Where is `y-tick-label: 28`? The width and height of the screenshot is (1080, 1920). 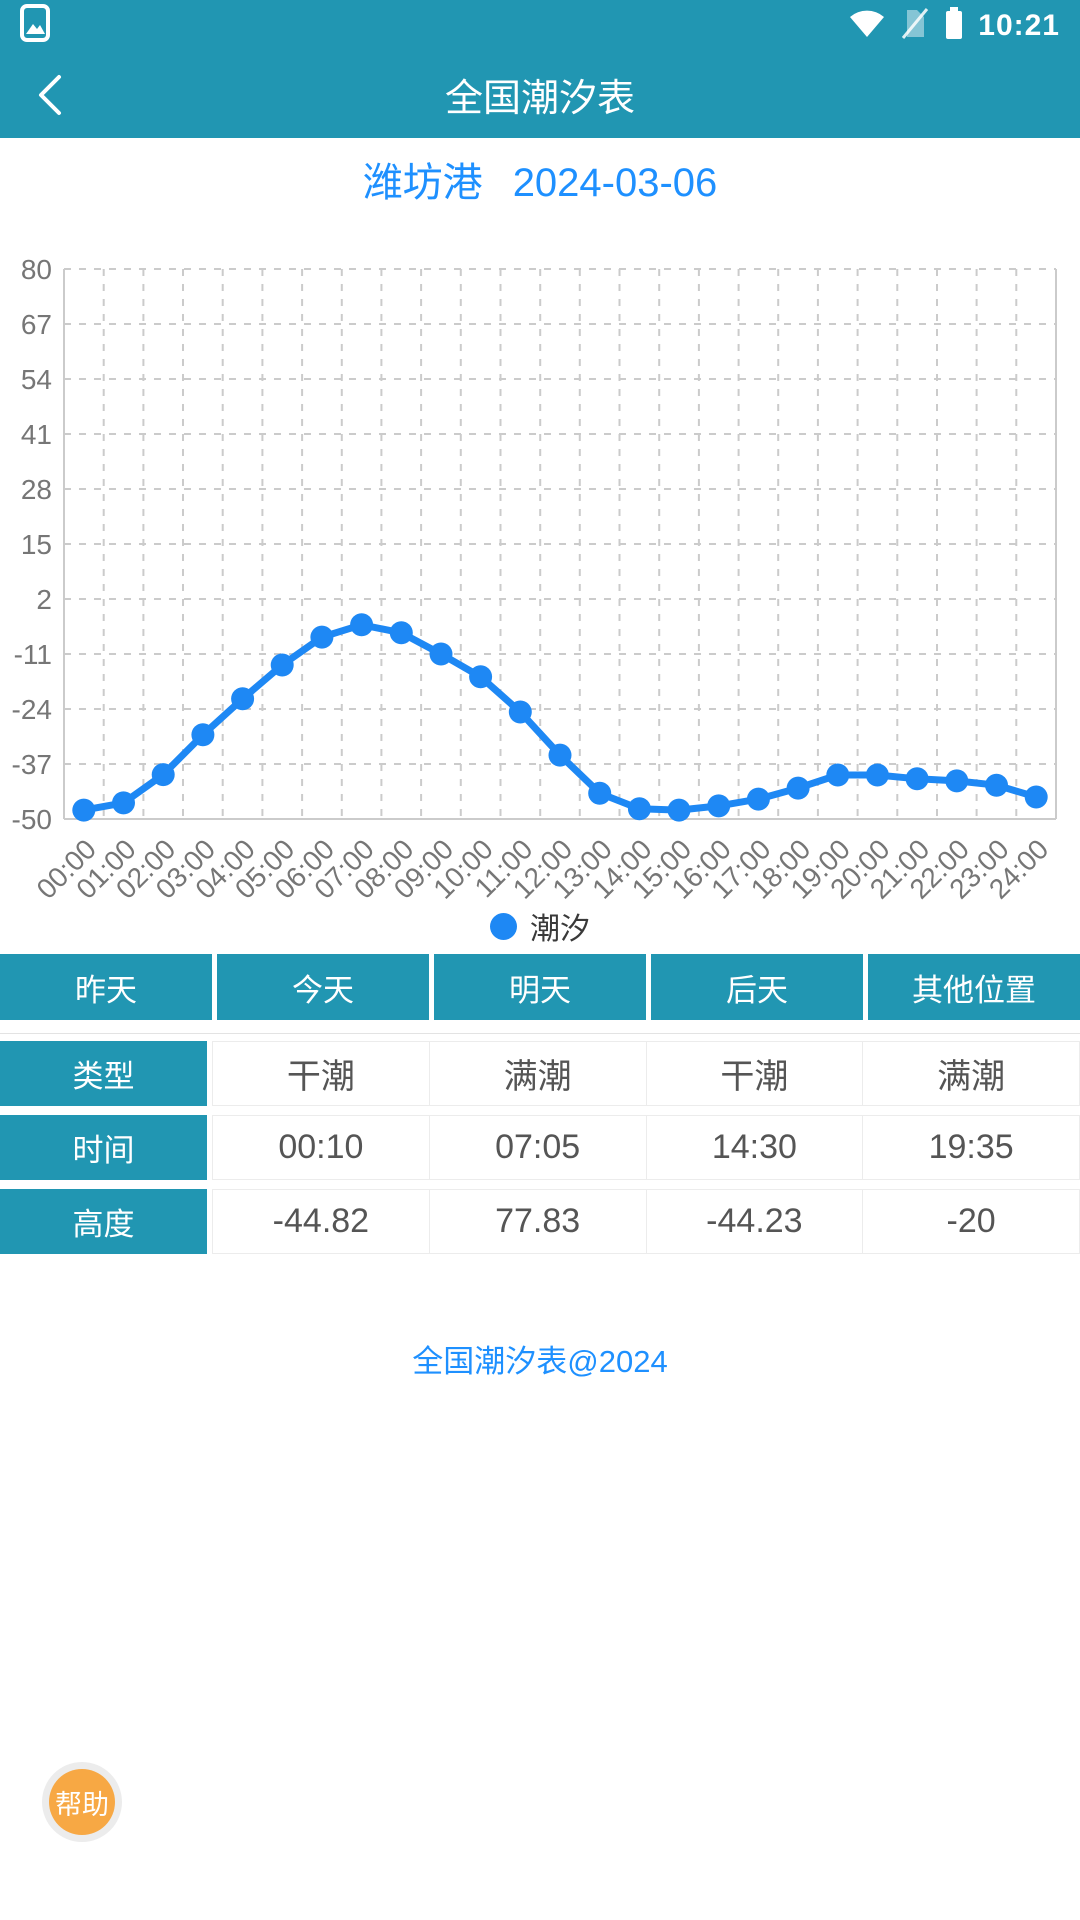
y-tick-label: 28 is located at coordinates (36, 489).